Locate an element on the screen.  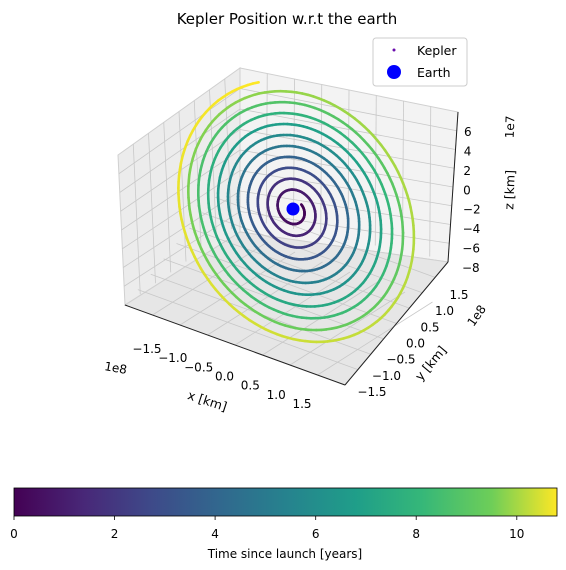
y-tick-label: −1.0 is located at coordinates (386, 376).